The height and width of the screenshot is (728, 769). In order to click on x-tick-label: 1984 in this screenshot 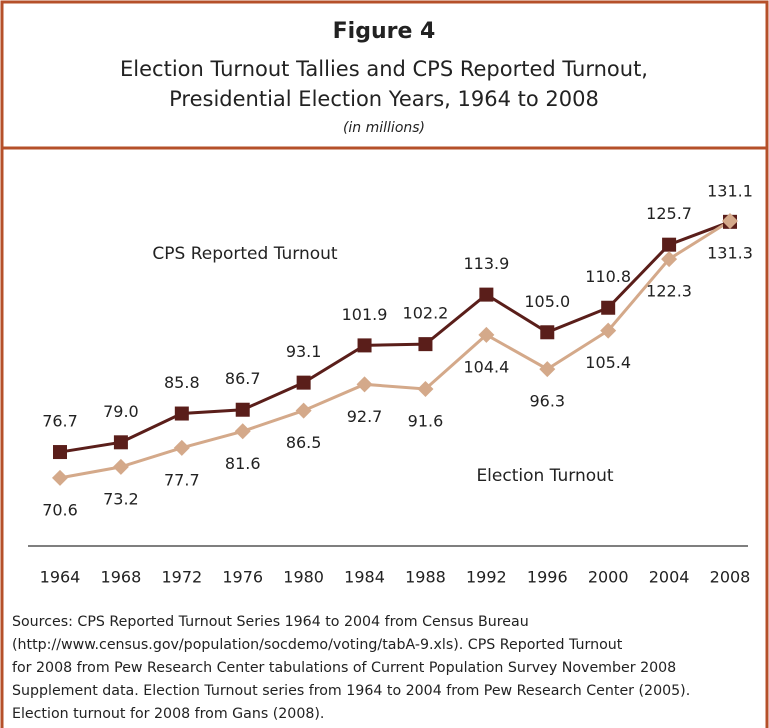, I will do `click(364, 577)`.